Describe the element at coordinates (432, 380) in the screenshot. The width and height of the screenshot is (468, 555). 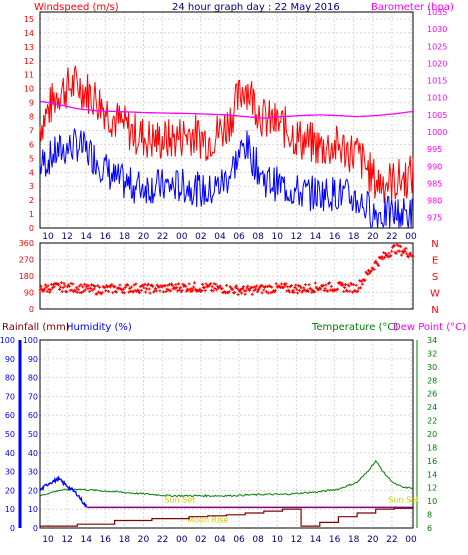
I see `temp-tick-label: 28` at that location.